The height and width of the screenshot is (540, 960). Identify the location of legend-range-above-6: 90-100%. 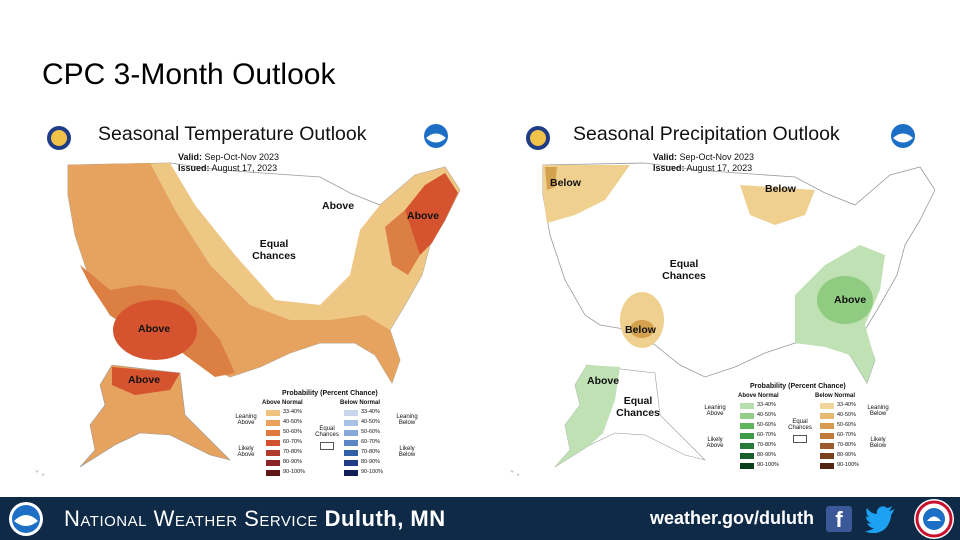
(294, 472).